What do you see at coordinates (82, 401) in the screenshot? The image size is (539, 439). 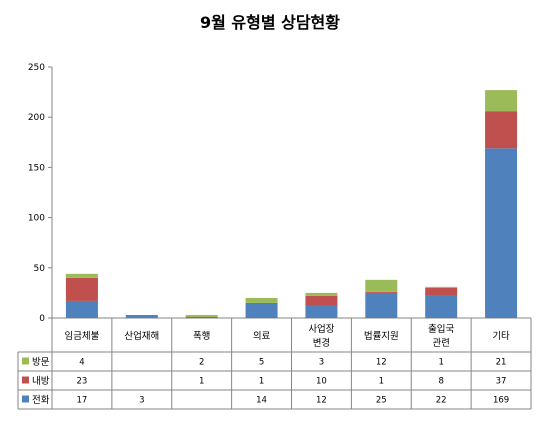 I see `data-label: 17` at bounding box center [82, 401].